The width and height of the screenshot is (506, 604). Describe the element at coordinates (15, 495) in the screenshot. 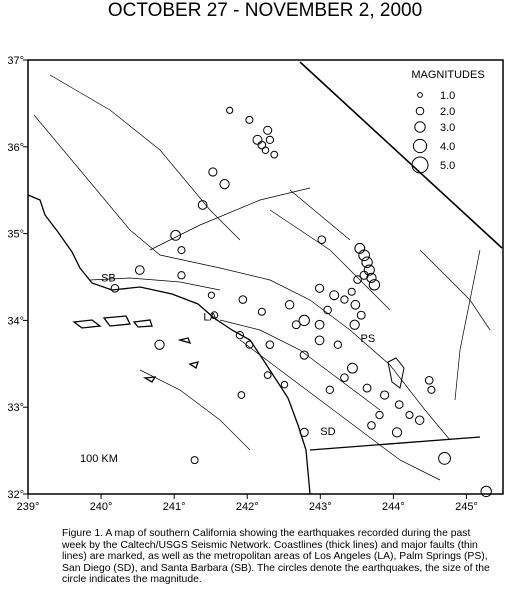

I see `y-tick-label: 32°` at that location.